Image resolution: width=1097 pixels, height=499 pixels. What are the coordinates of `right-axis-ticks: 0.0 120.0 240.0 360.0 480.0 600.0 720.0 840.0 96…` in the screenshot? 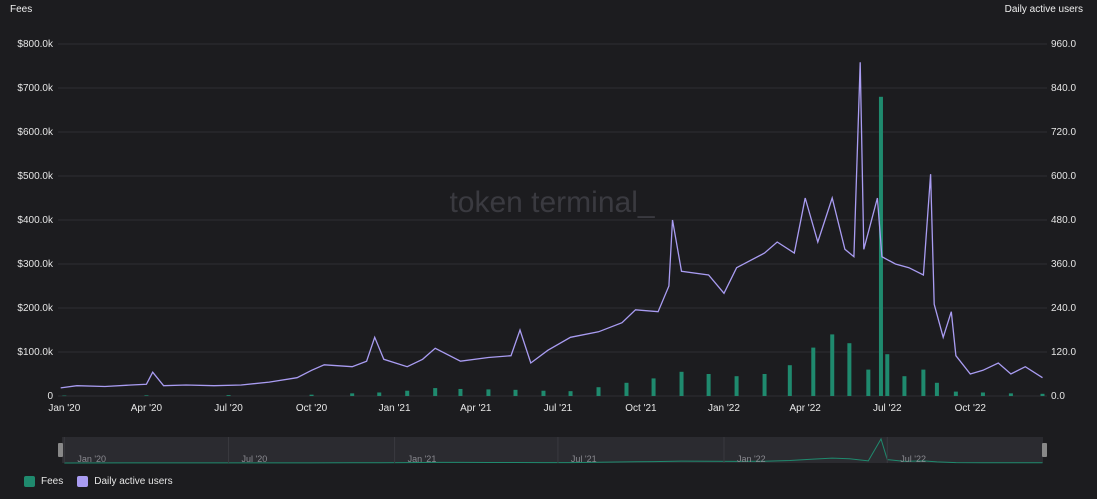 It's located at (1063, 220).